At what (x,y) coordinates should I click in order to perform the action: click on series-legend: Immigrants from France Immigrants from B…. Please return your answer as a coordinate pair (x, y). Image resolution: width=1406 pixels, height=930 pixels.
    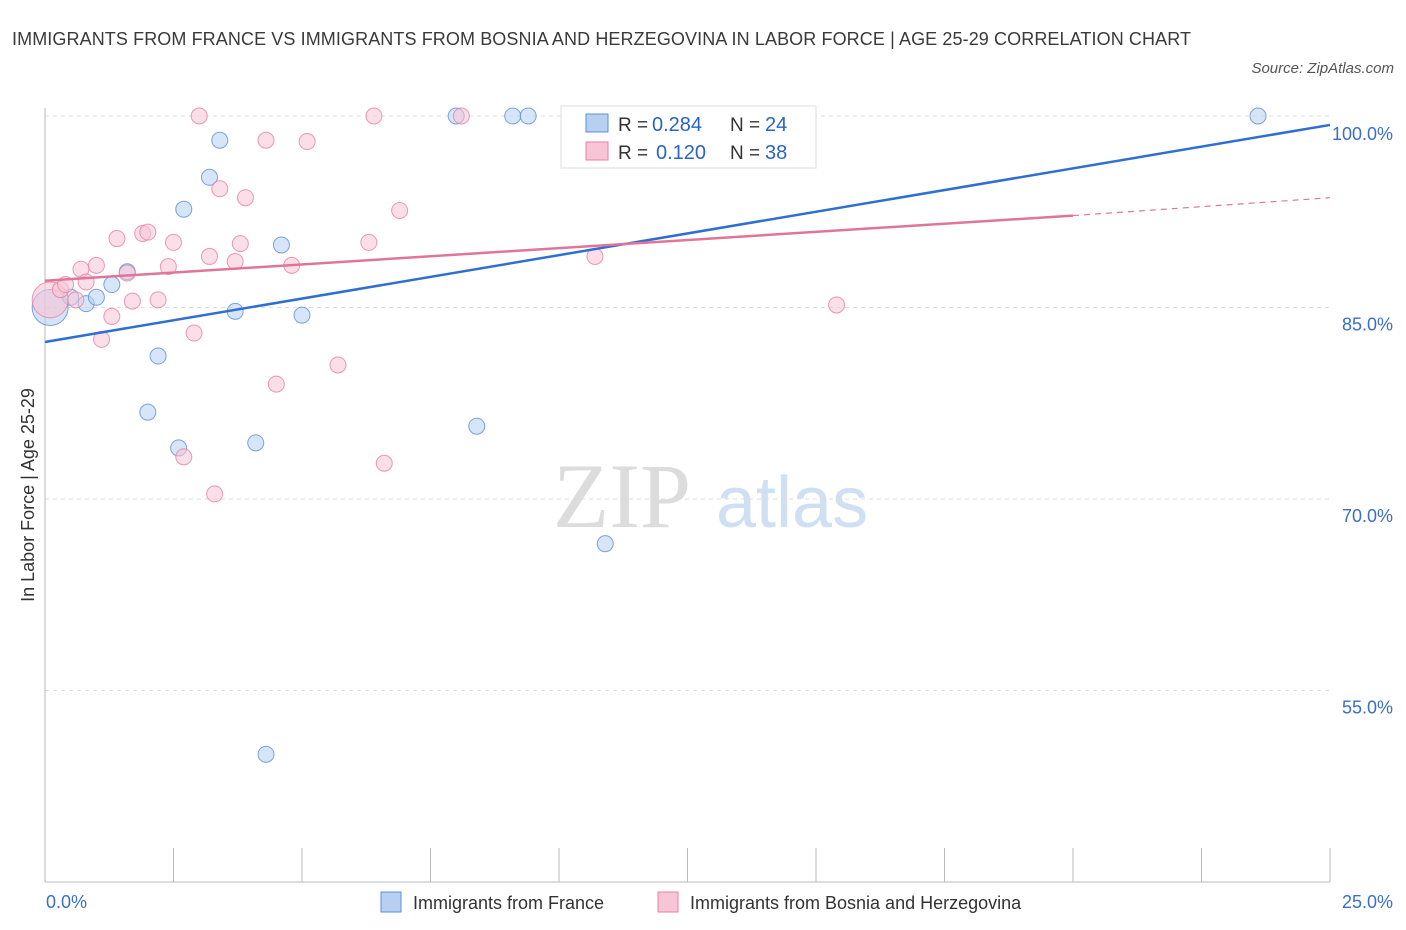
    Looking at the image, I should click on (701, 902).